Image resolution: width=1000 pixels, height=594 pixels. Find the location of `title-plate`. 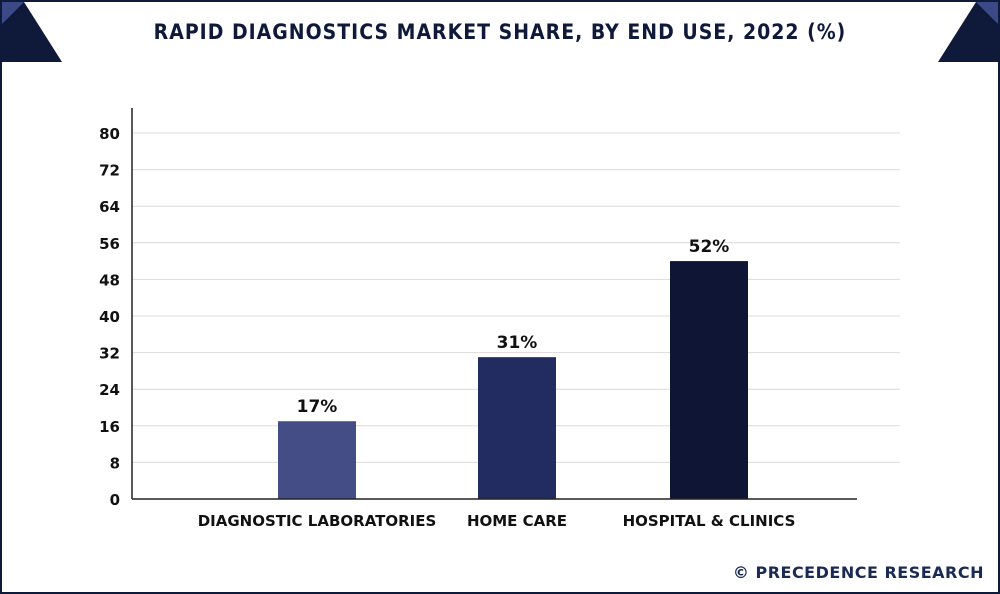

title-plate is located at coordinates (500, 32).